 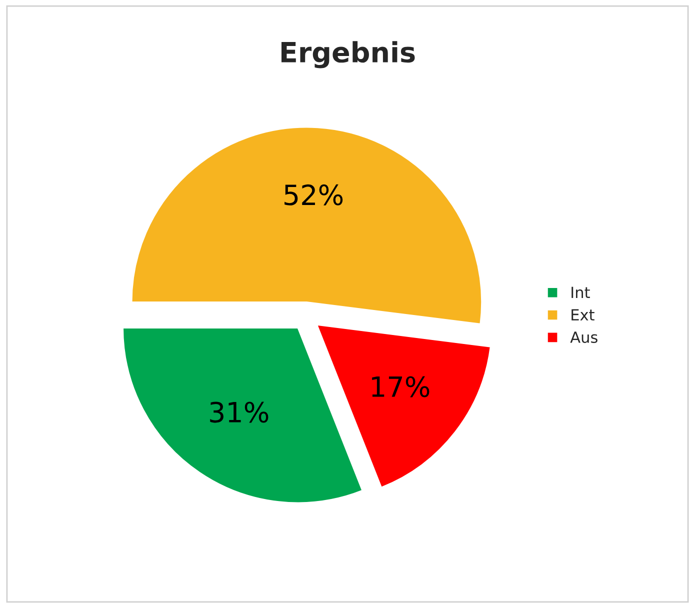 What do you see at coordinates (348, 54) in the screenshot?
I see `chart-title: Ergebnis` at bounding box center [348, 54].